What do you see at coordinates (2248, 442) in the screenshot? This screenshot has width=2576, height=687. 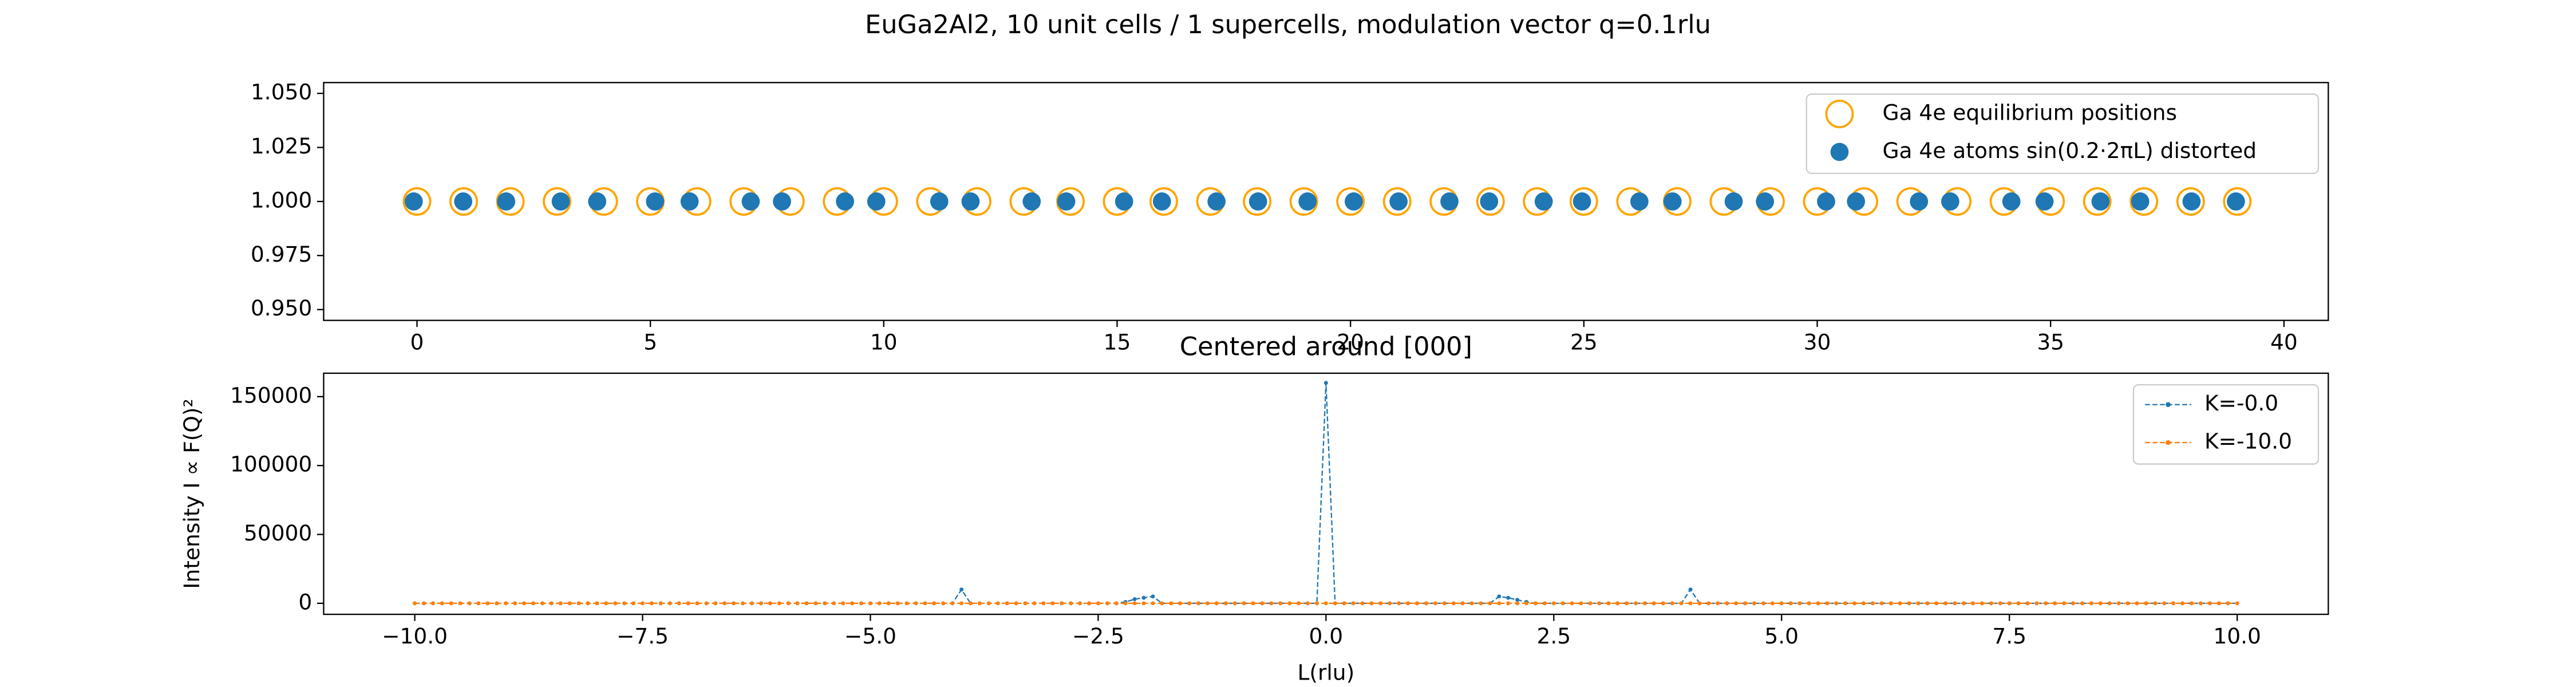 I see `legend-label: K=-10.0` at bounding box center [2248, 442].